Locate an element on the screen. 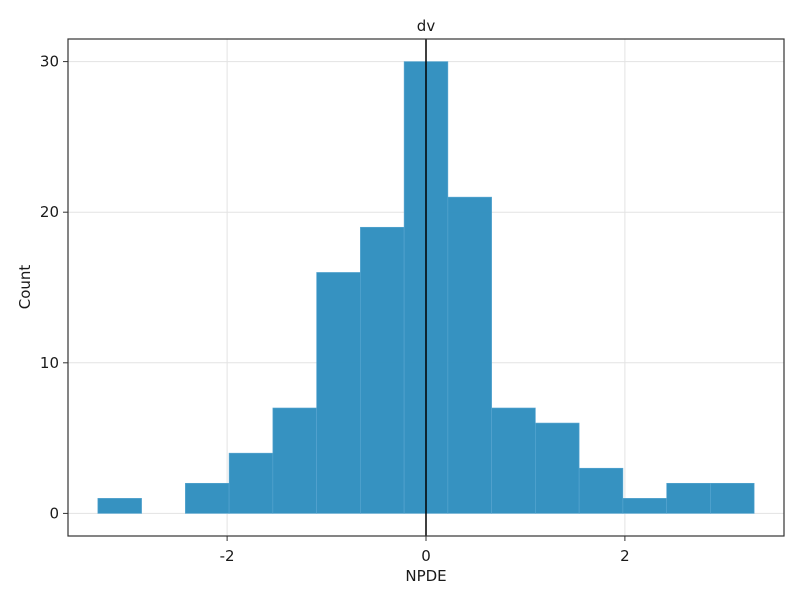 The image size is (800, 600). x-tick-label: 2 is located at coordinates (625, 556).